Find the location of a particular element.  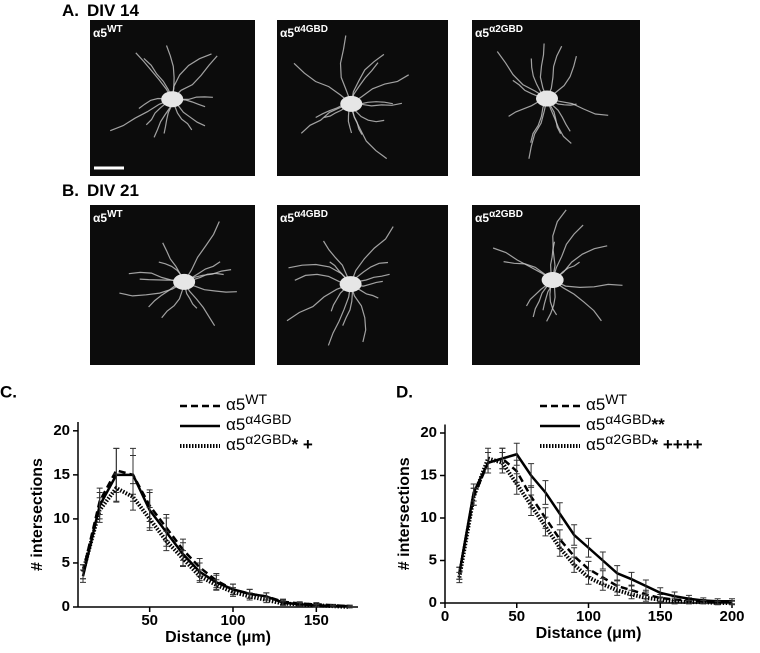

legend-label: α5α2GBD* ++++ is located at coordinates (644, 443).